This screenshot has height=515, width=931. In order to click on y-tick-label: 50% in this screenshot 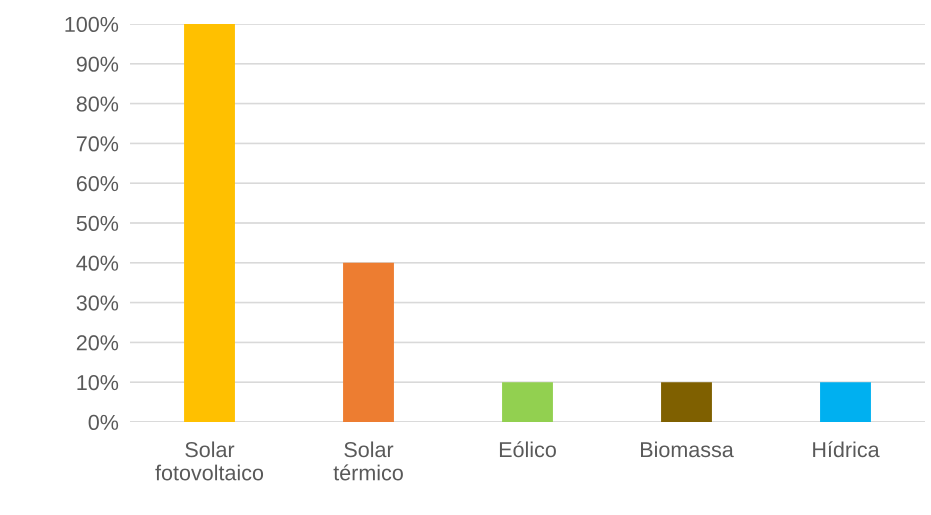, I will do `click(97, 224)`.